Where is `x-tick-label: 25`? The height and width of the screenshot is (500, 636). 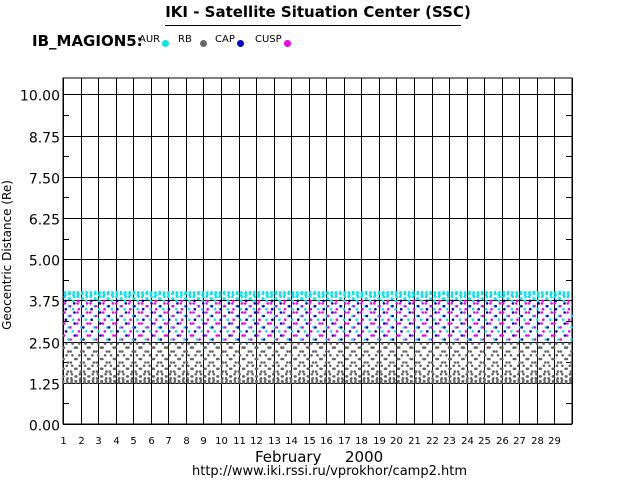 x-tick-label: 25 is located at coordinates (484, 441).